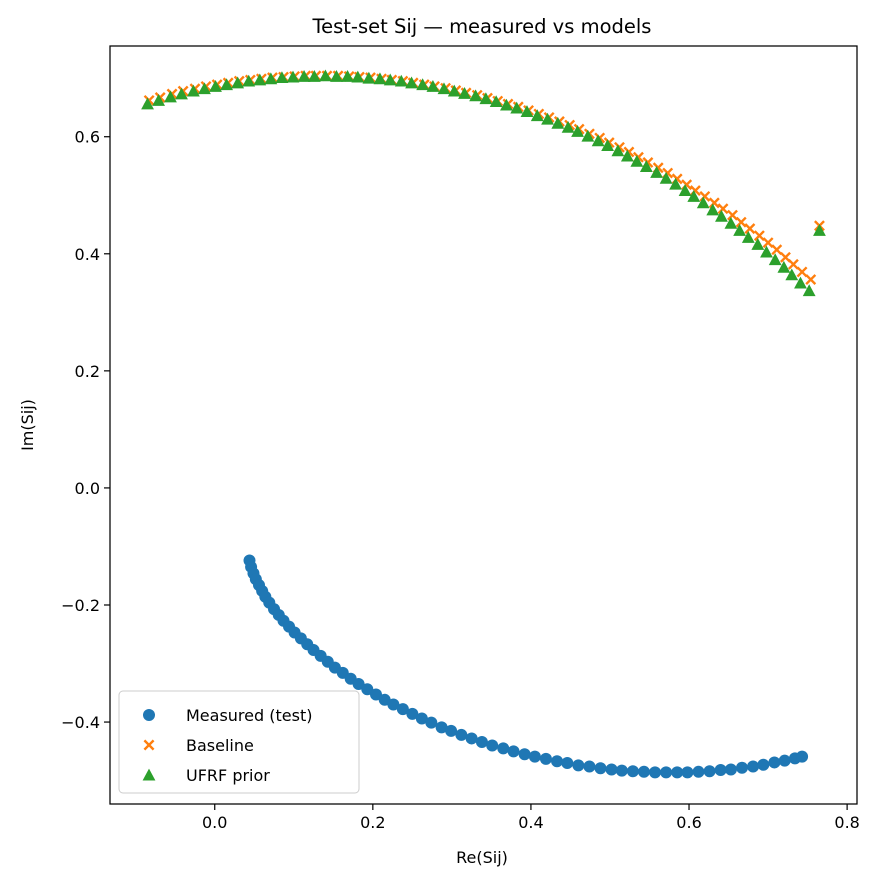 The height and width of the screenshot is (882, 883). Describe the element at coordinates (87, 371) in the screenshot. I see `y-tick-label: 0.2` at that location.